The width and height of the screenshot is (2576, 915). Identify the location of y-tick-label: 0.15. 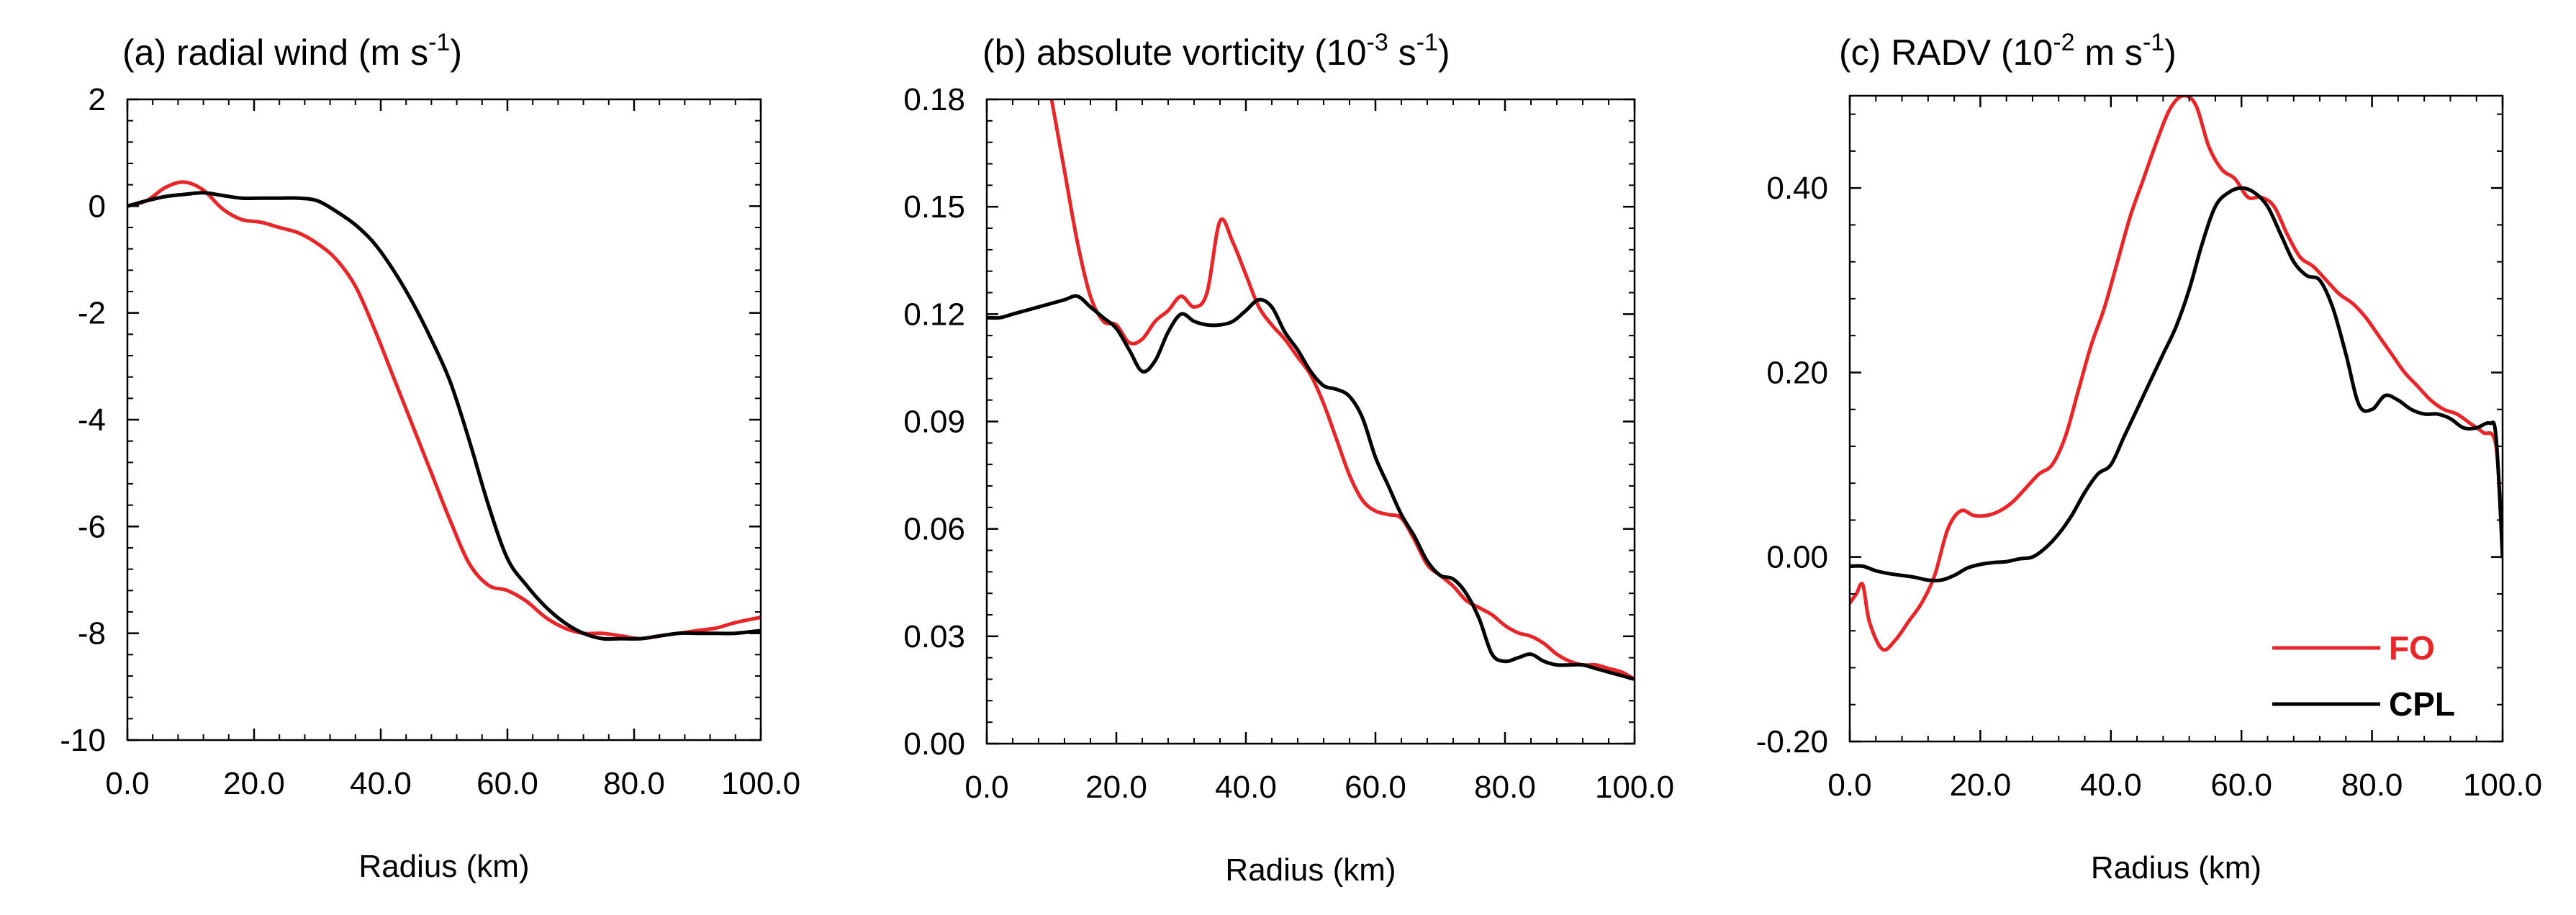
(934, 207).